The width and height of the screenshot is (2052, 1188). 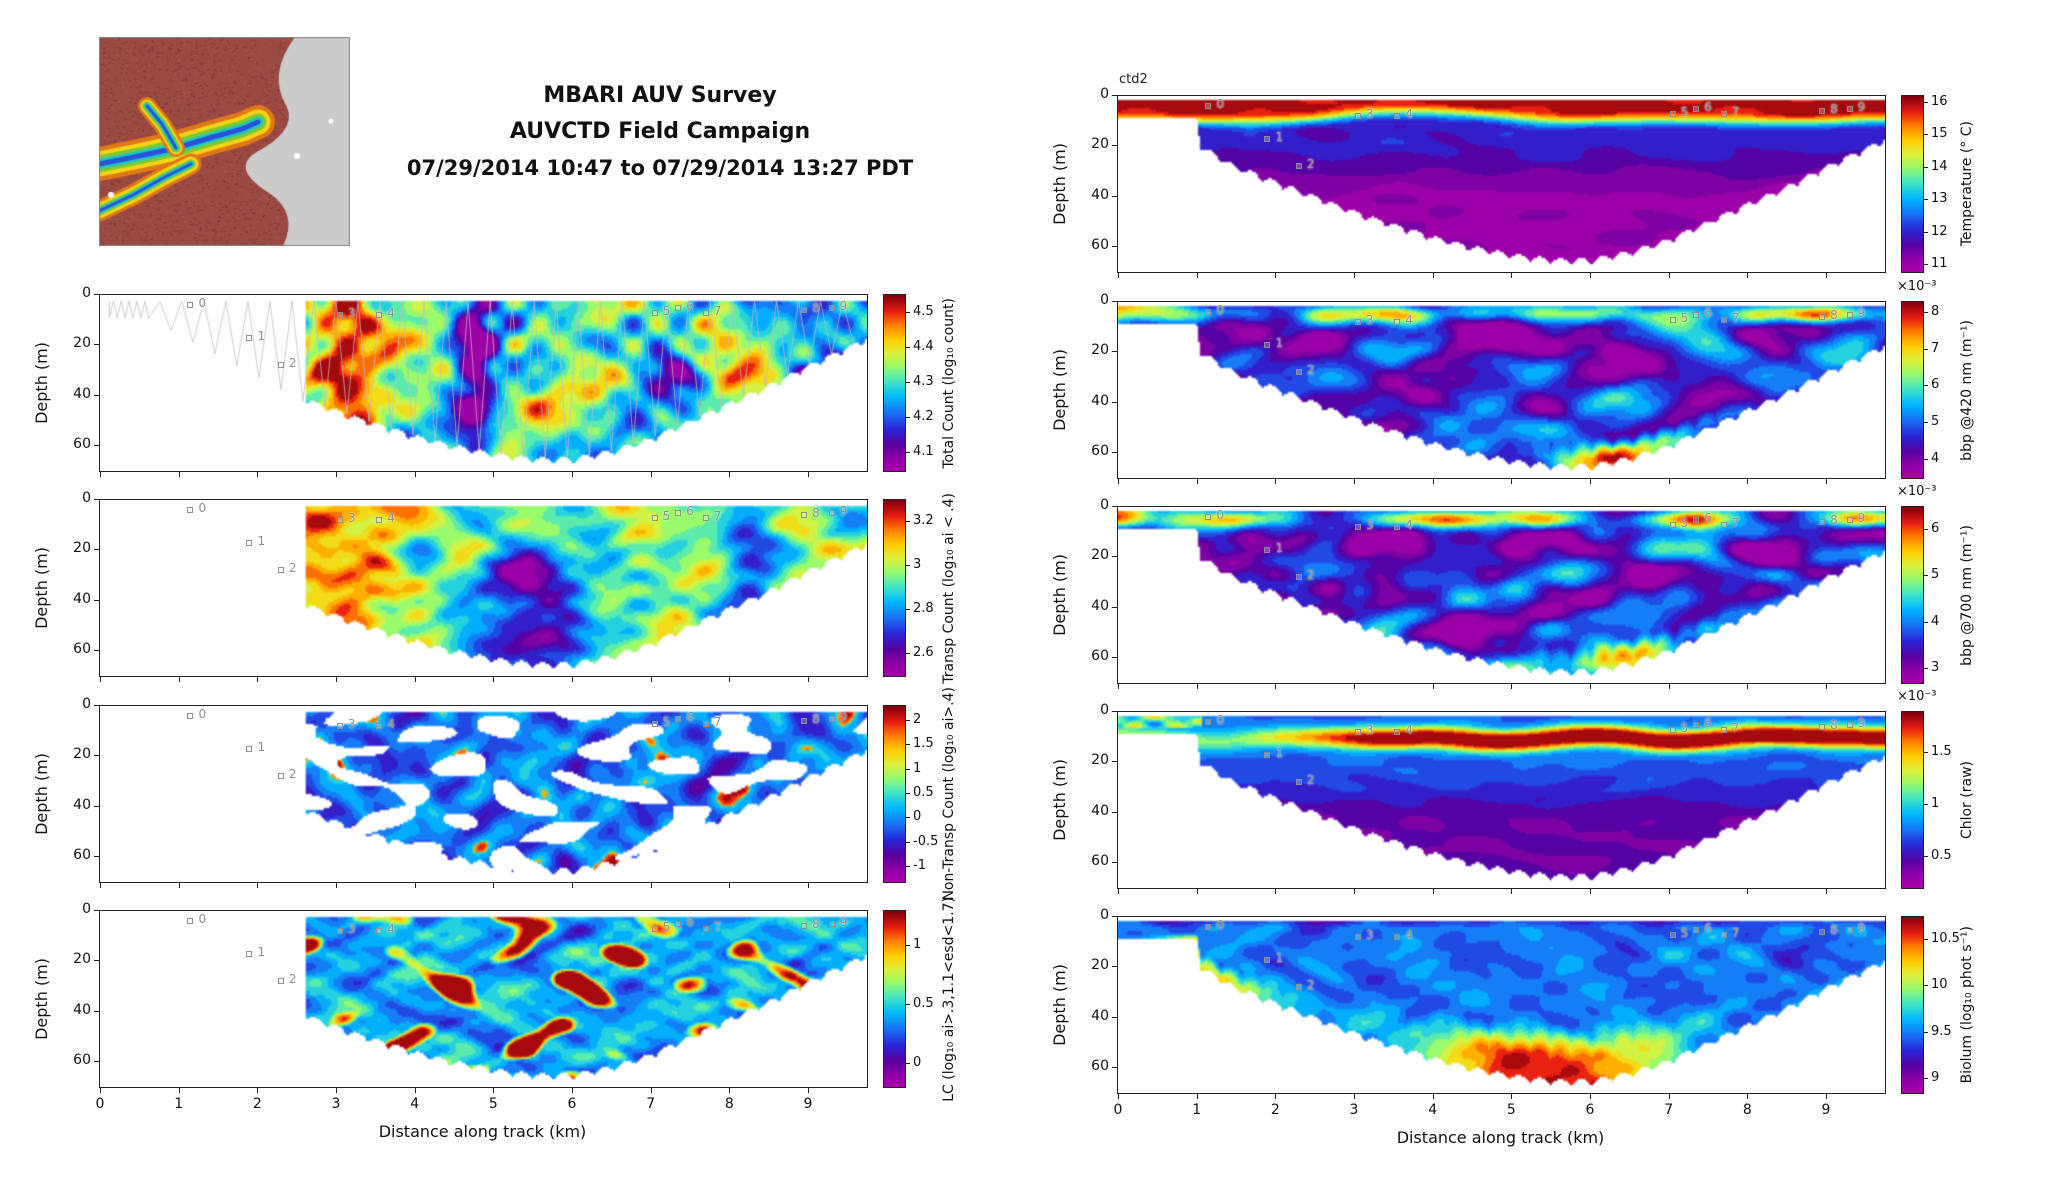 I want to click on waypoint-label: 7, so click(x=717, y=310).